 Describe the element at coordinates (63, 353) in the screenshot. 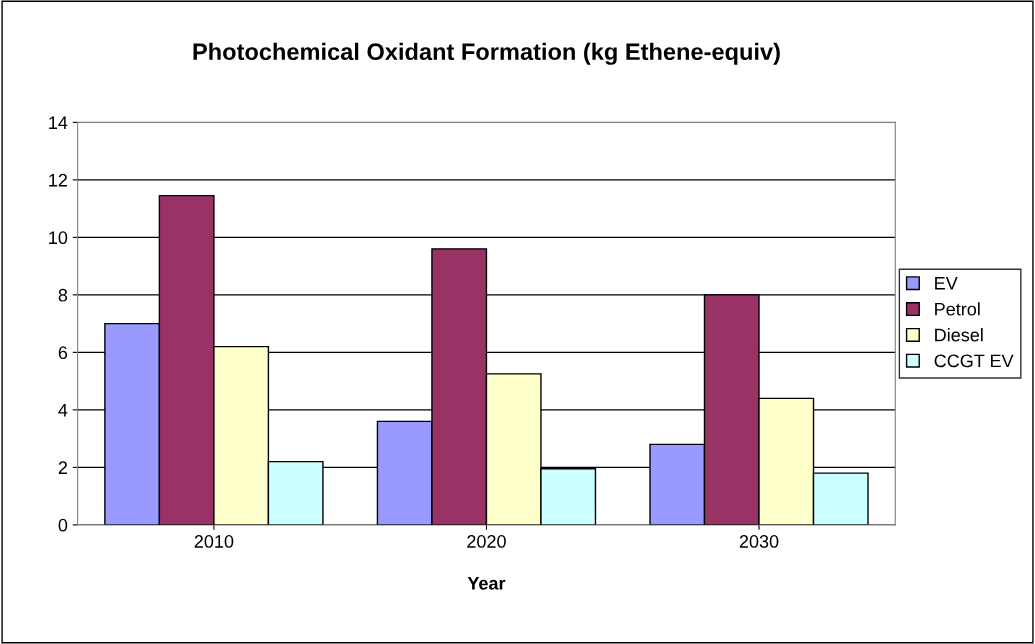

I see `y-tick-label: 6` at that location.